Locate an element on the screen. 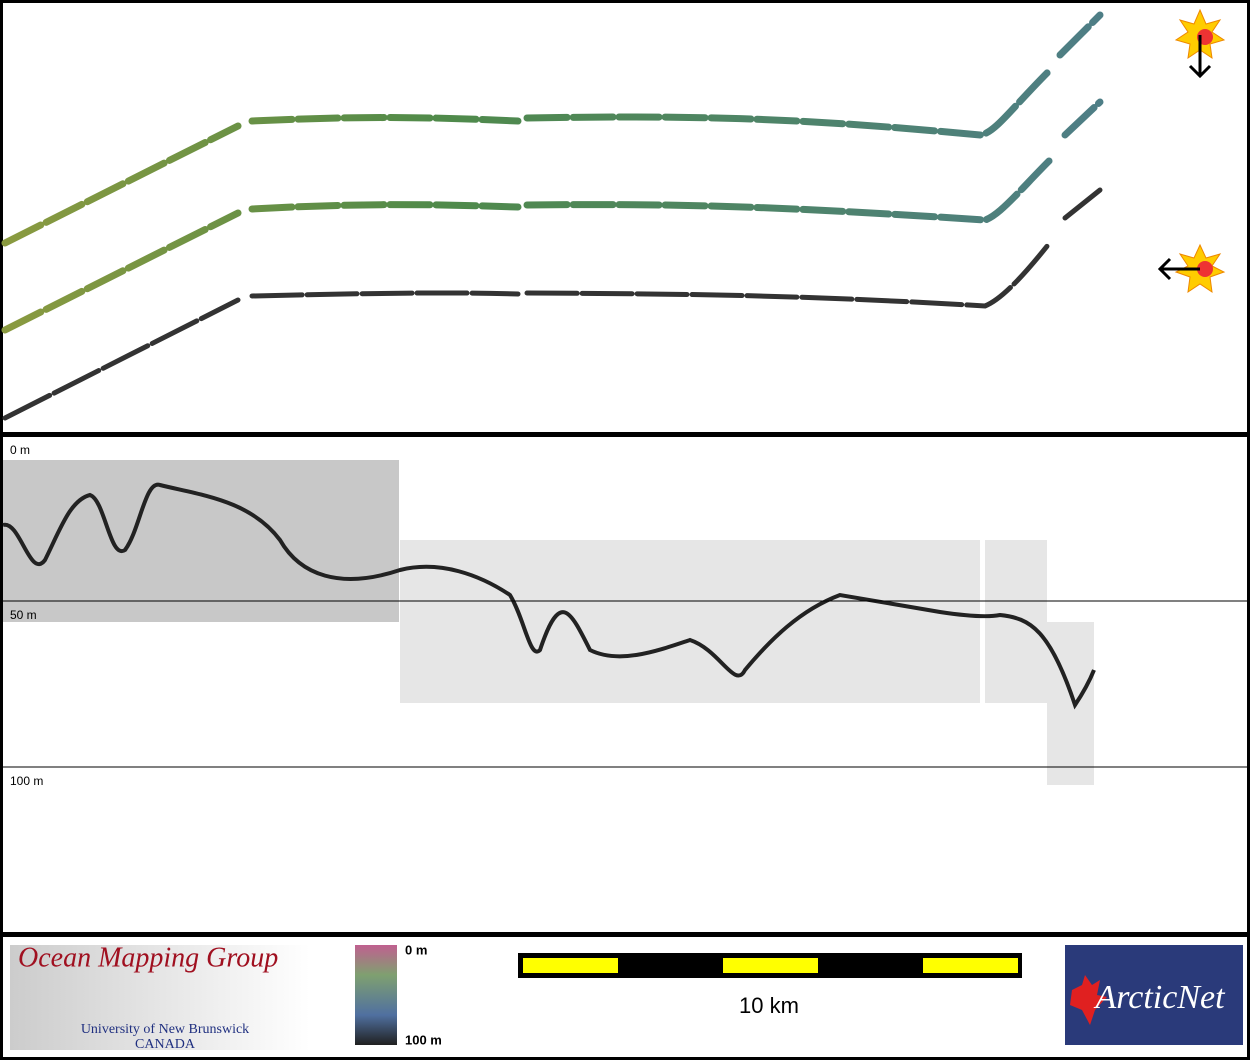 The width and height of the screenshot is (1250, 1060). depth-label: 0 m is located at coordinates (20, 450).